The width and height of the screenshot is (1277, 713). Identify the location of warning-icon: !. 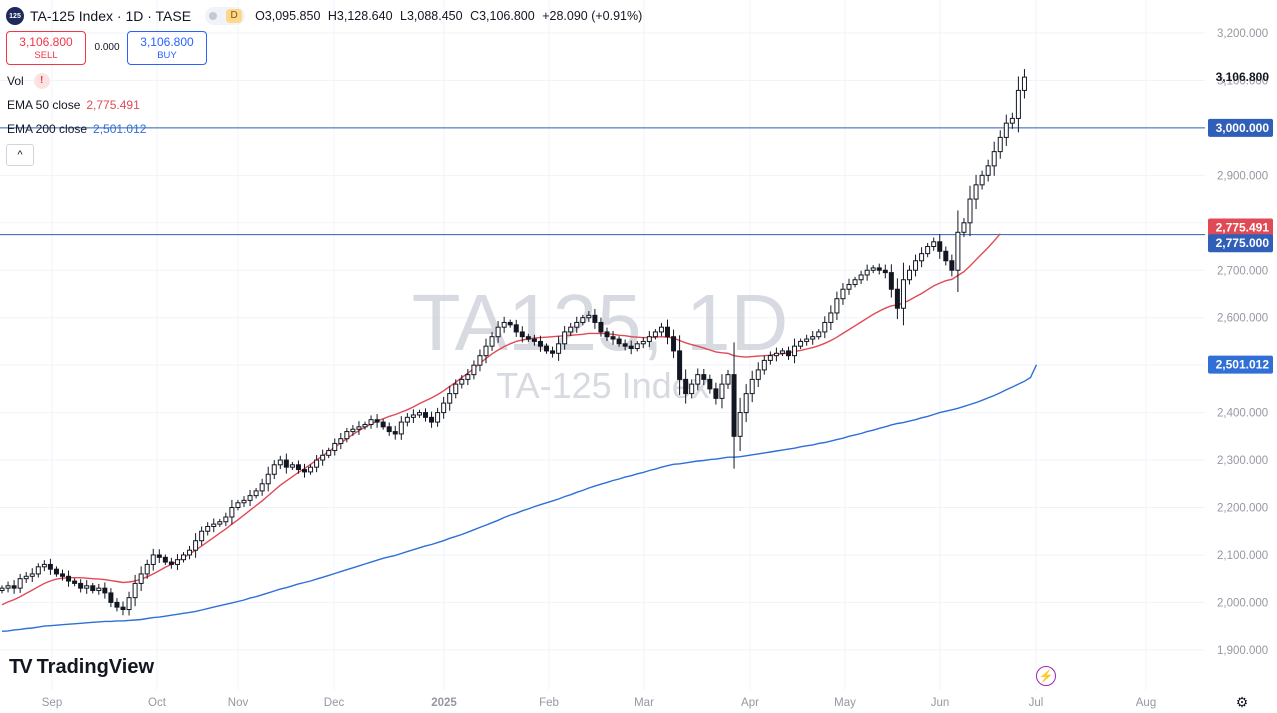
(41, 81).